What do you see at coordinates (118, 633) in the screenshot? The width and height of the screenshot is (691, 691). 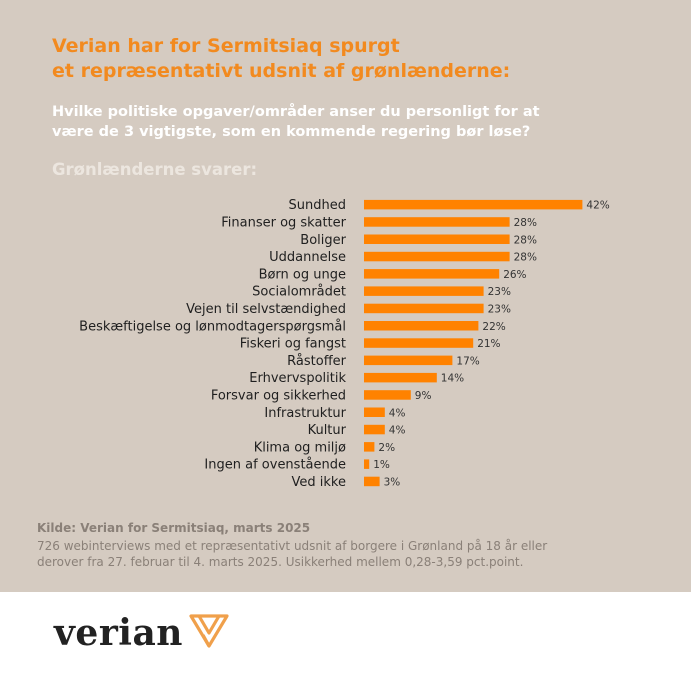 I see `logo-text: verian` at bounding box center [118, 633].